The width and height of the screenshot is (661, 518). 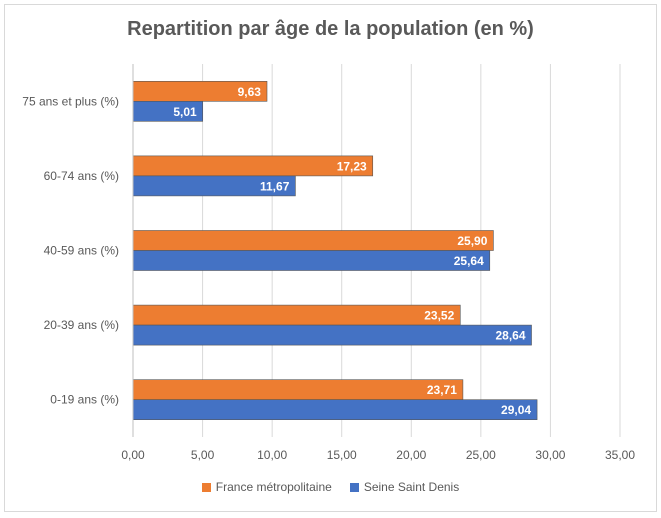 What do you see at coordinates (516, 410) in the screenshot?
I see `data-label: 29,04` at bounding box center [516, 410].